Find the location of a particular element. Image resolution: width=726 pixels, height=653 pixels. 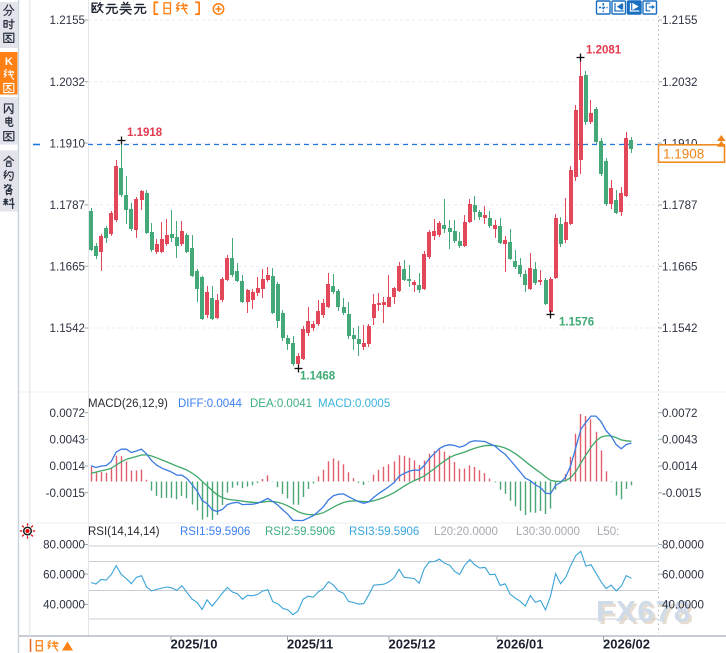

svg-text: K is located at coordinates (9, 62).